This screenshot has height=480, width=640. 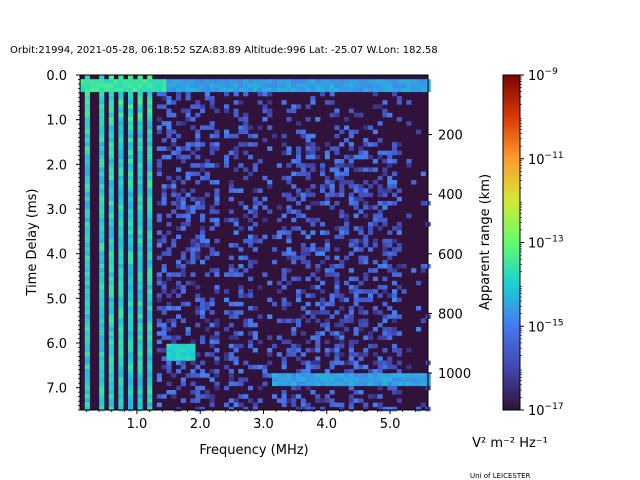 What do you see at coordinates (56, 76) in the screenshot?
I see `y-tick-label: 0.0` at bounding box center [56, 76].